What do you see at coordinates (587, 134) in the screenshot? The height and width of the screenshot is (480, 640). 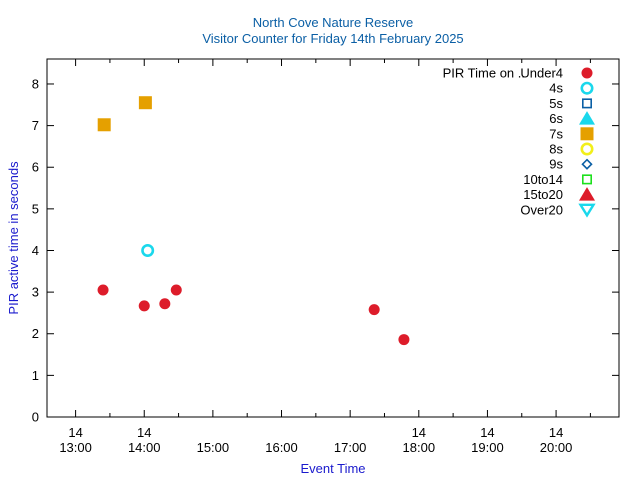 I see `legend-marker-7s` at bounding box center [587, 134].